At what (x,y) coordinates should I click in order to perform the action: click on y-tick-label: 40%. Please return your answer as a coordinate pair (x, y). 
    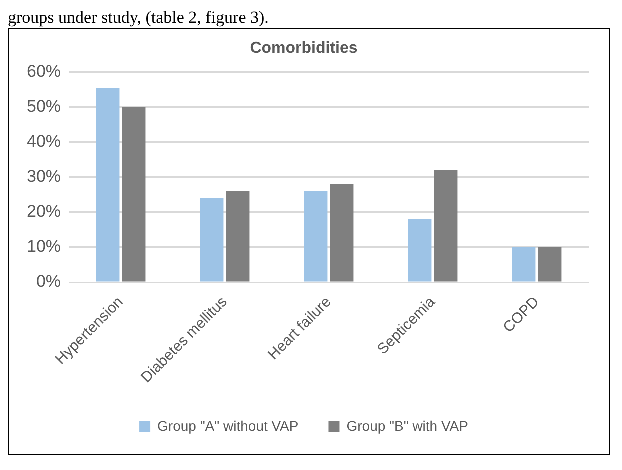
    Looking at the image, I should click on (44, 141).